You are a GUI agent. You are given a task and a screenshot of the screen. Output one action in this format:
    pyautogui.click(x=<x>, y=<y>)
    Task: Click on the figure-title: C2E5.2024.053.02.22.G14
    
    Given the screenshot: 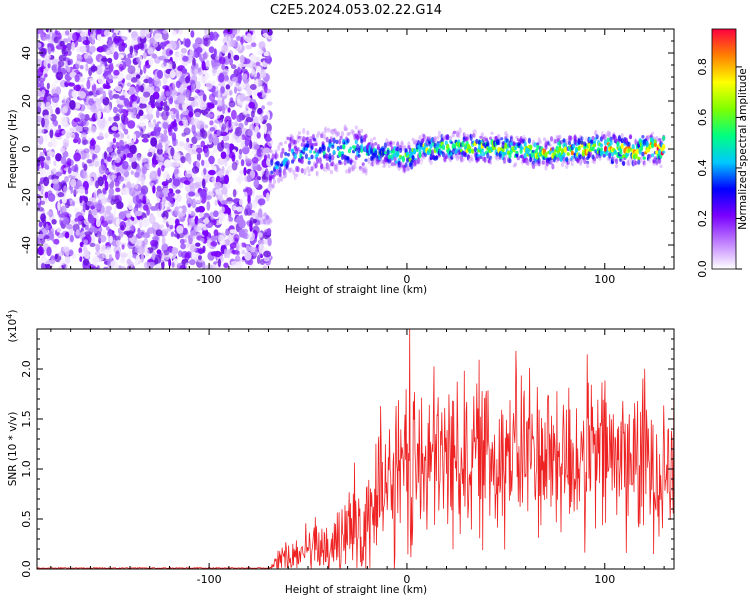 What is the action you would take?
    pyautogui.click(x=356, y=10)
    